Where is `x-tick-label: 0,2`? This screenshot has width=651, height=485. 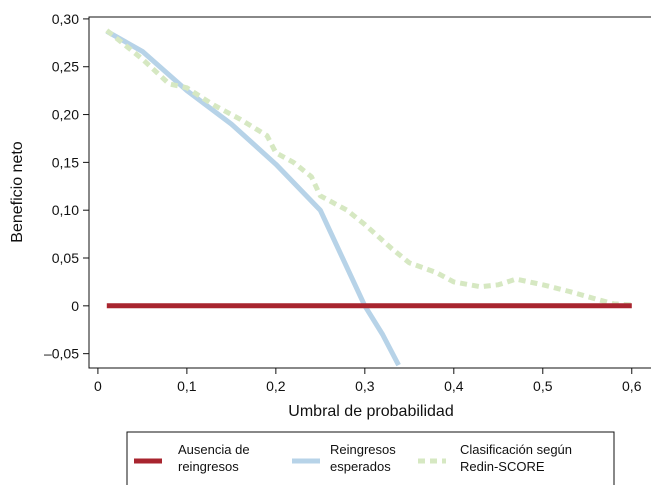
x-tick-label: 0,2 is located at coordinates (276, 386).